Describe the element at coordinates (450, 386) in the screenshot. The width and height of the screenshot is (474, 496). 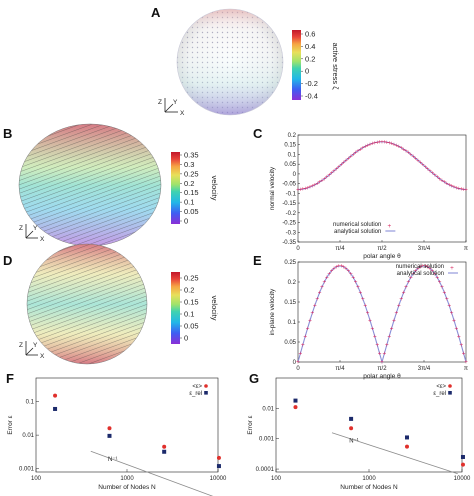
I see `legend-mean-error-marker` at that location.